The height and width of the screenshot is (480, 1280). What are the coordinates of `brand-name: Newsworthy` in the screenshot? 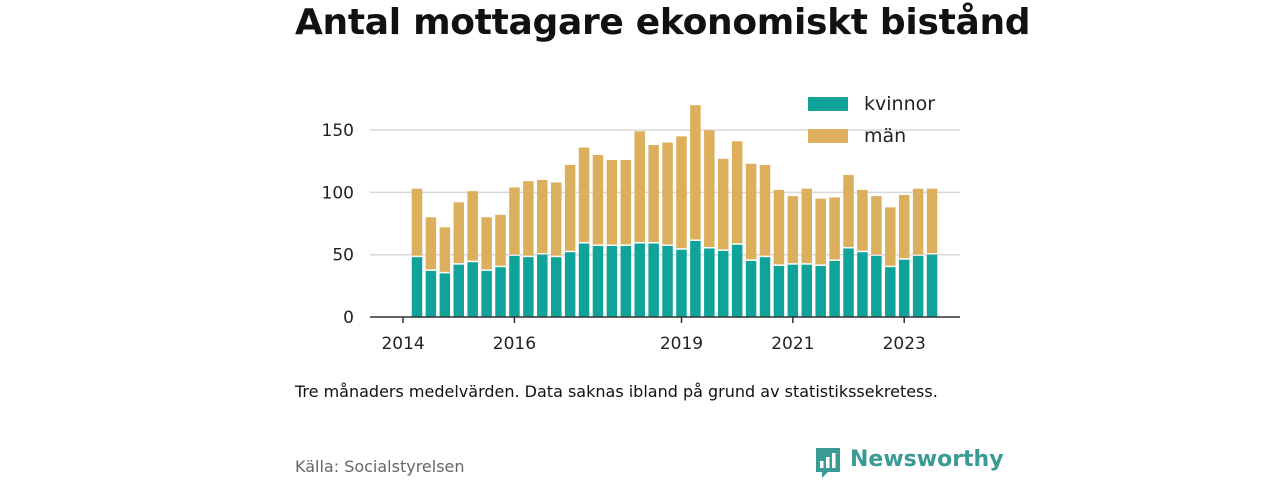 It's located at (927, 459).